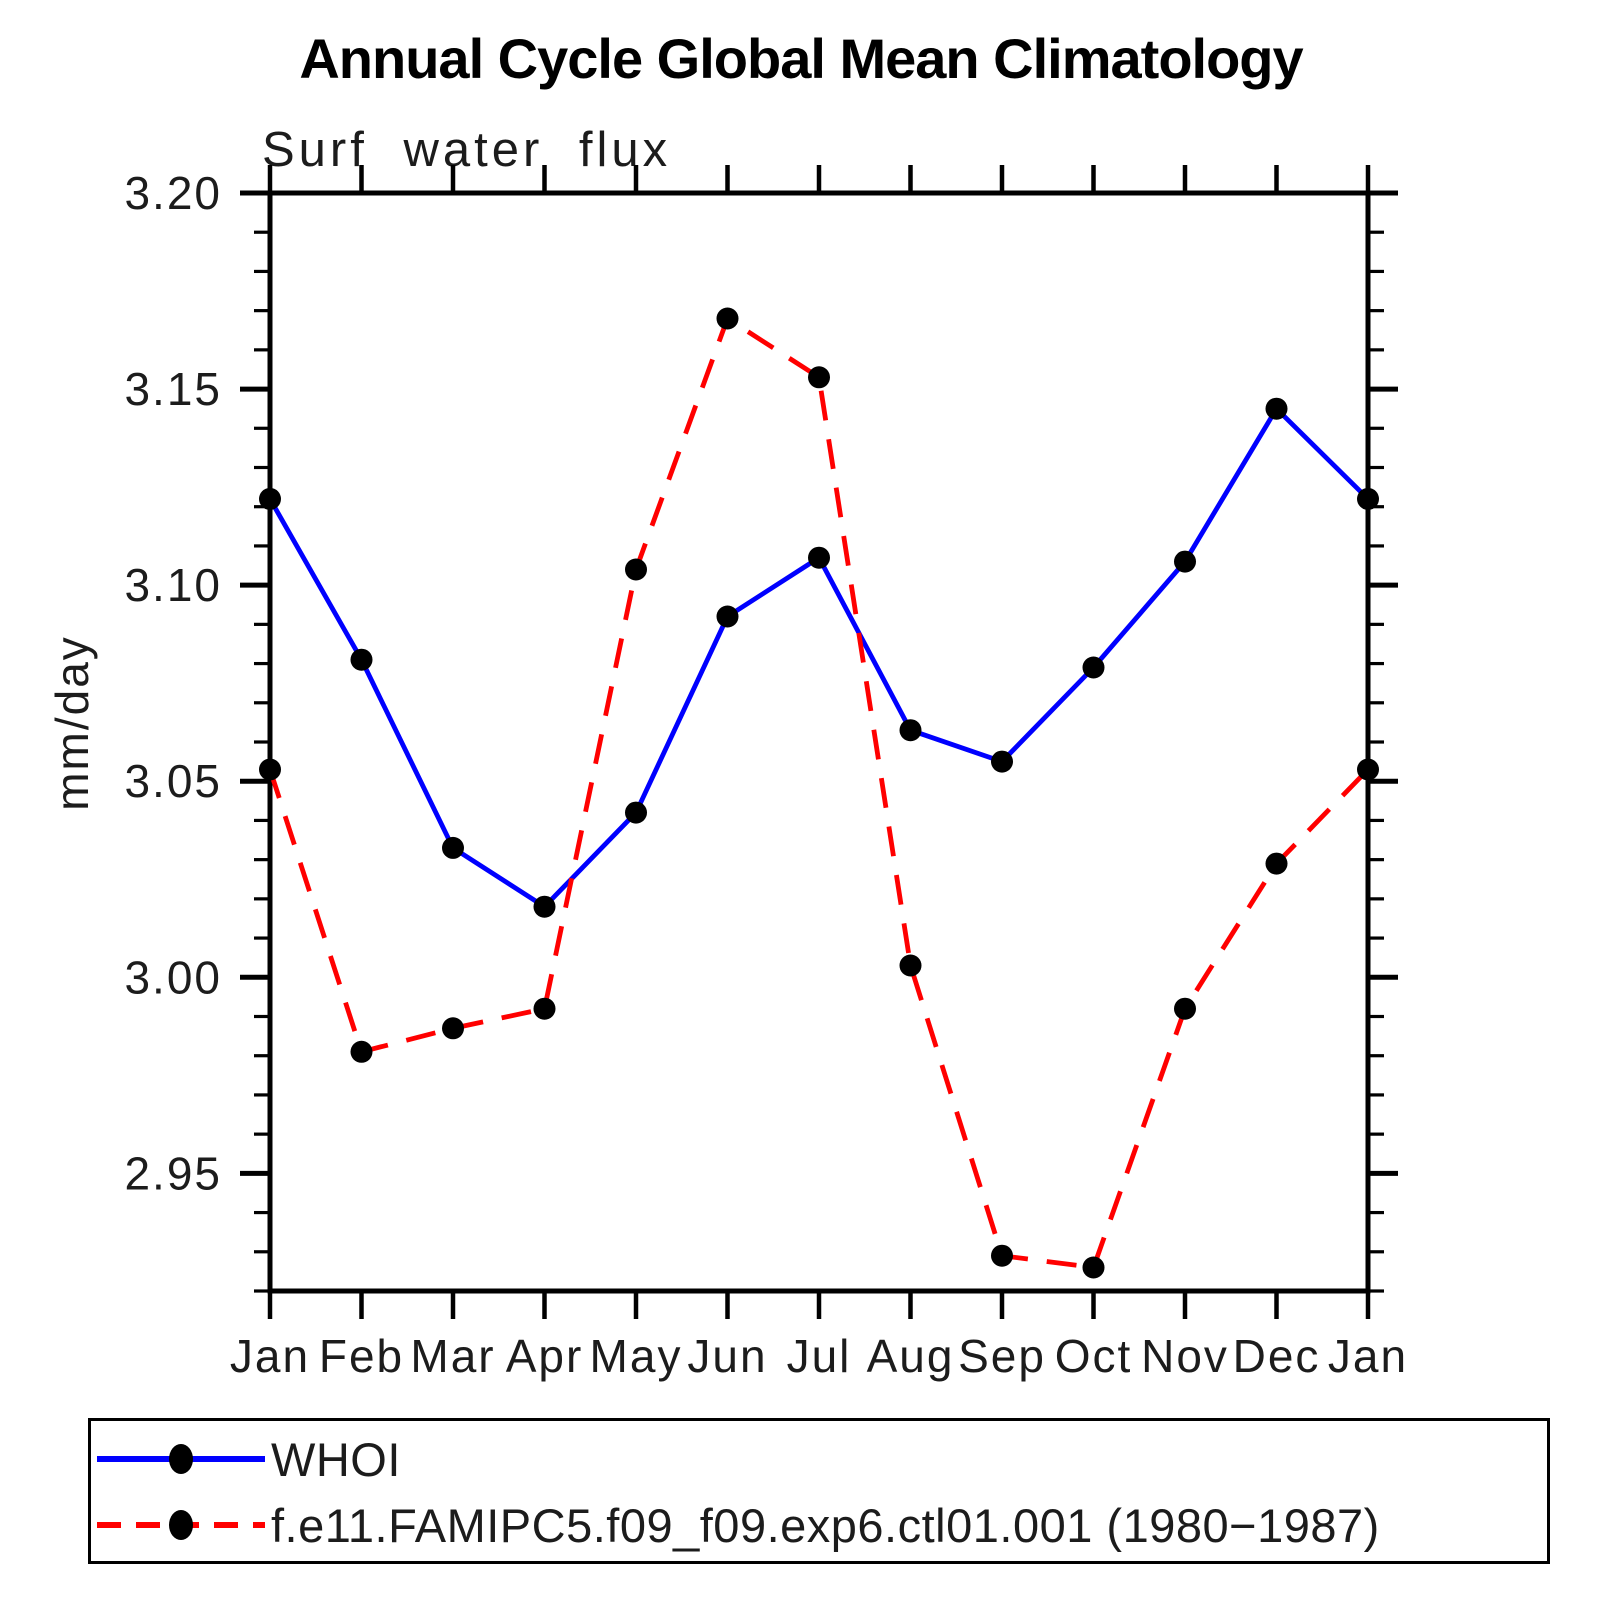 The width and height of the screenshot is (1602, 1602). I want to click on y-tick-label: 2.95, so click(173, 1173).